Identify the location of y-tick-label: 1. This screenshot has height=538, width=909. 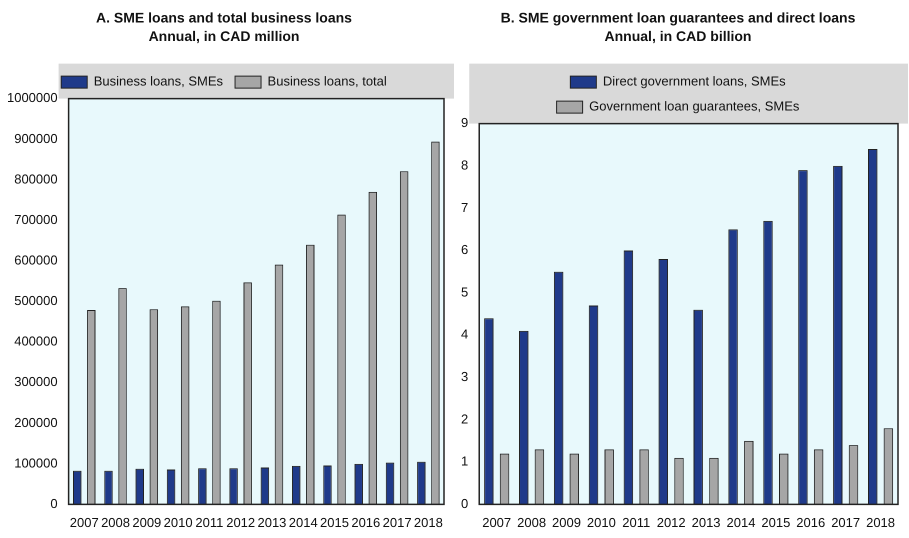
(464, 461).